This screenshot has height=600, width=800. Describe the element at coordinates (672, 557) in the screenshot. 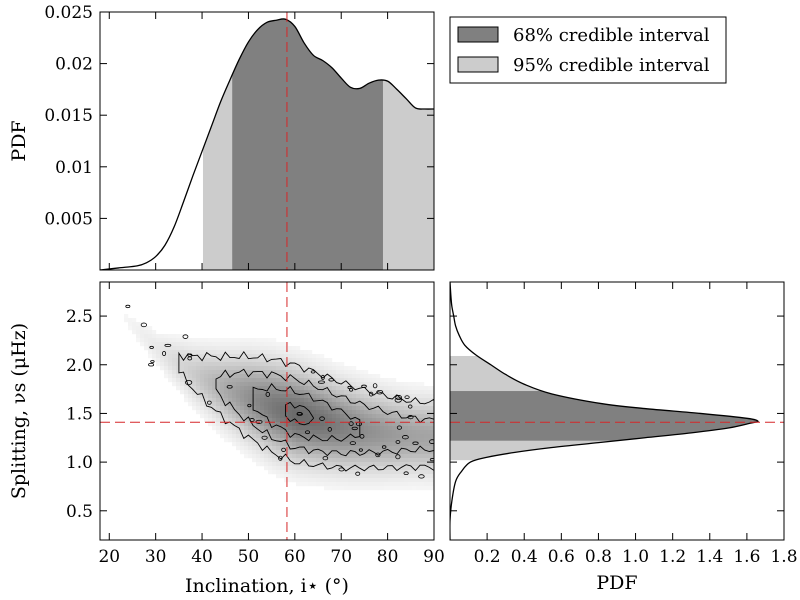

I see `splitting-xtick-label: 1.2` at that location.